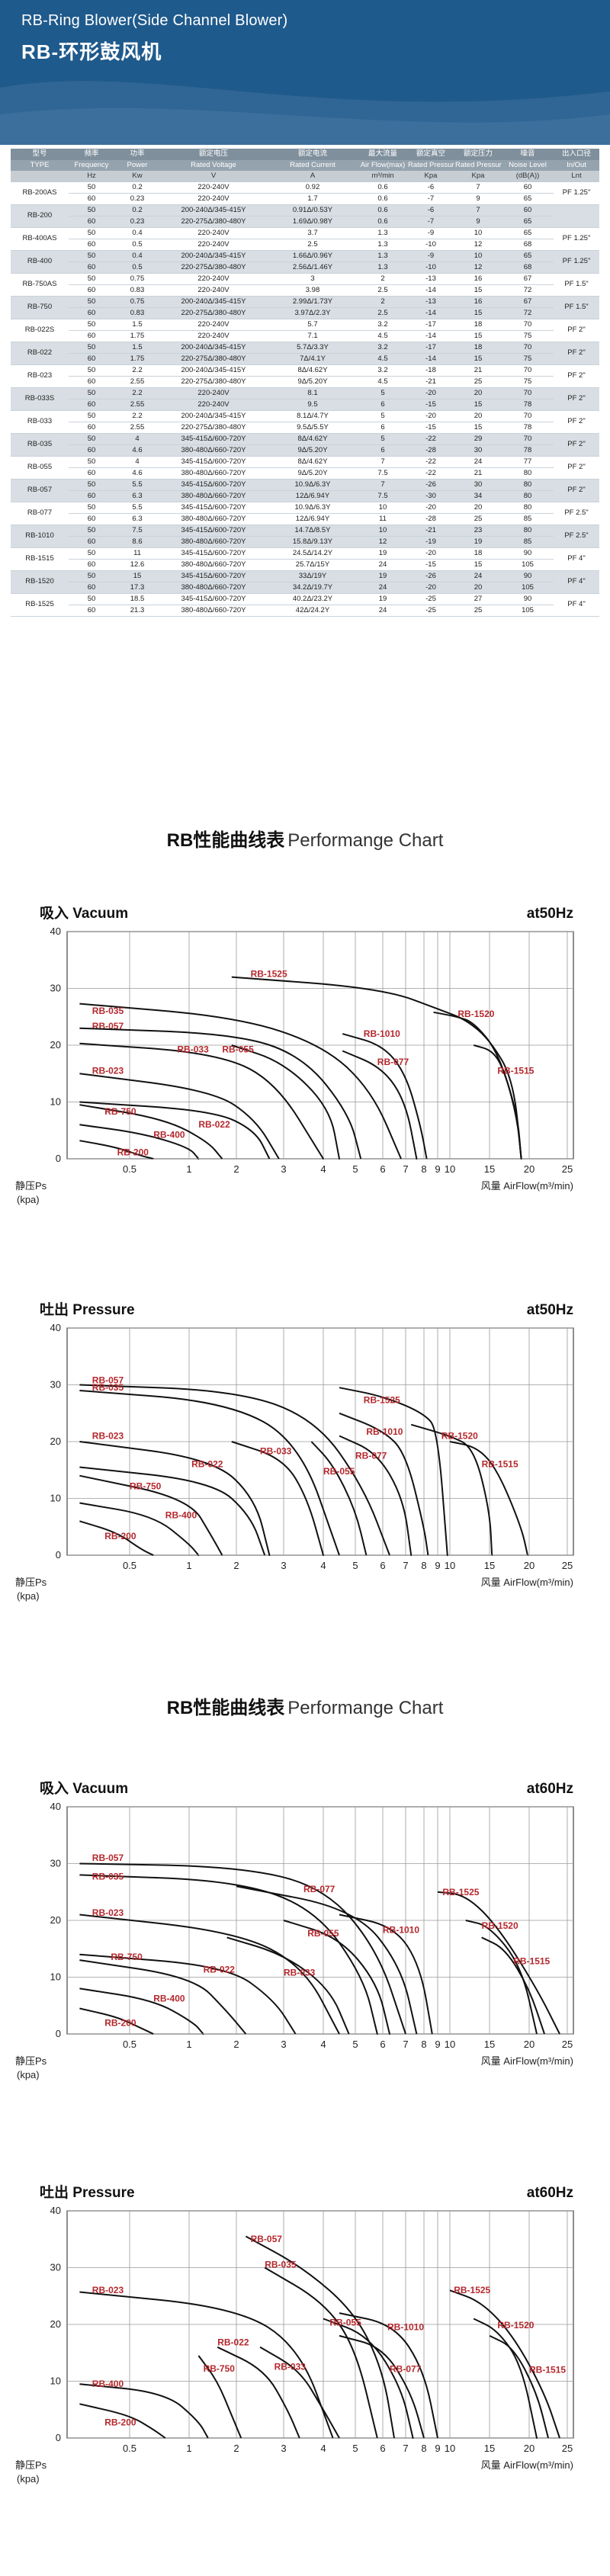  What do you see at coordinates (430, 233) in the screenshot?
I see `table-cell: -9` at bounding box center [430, 233].